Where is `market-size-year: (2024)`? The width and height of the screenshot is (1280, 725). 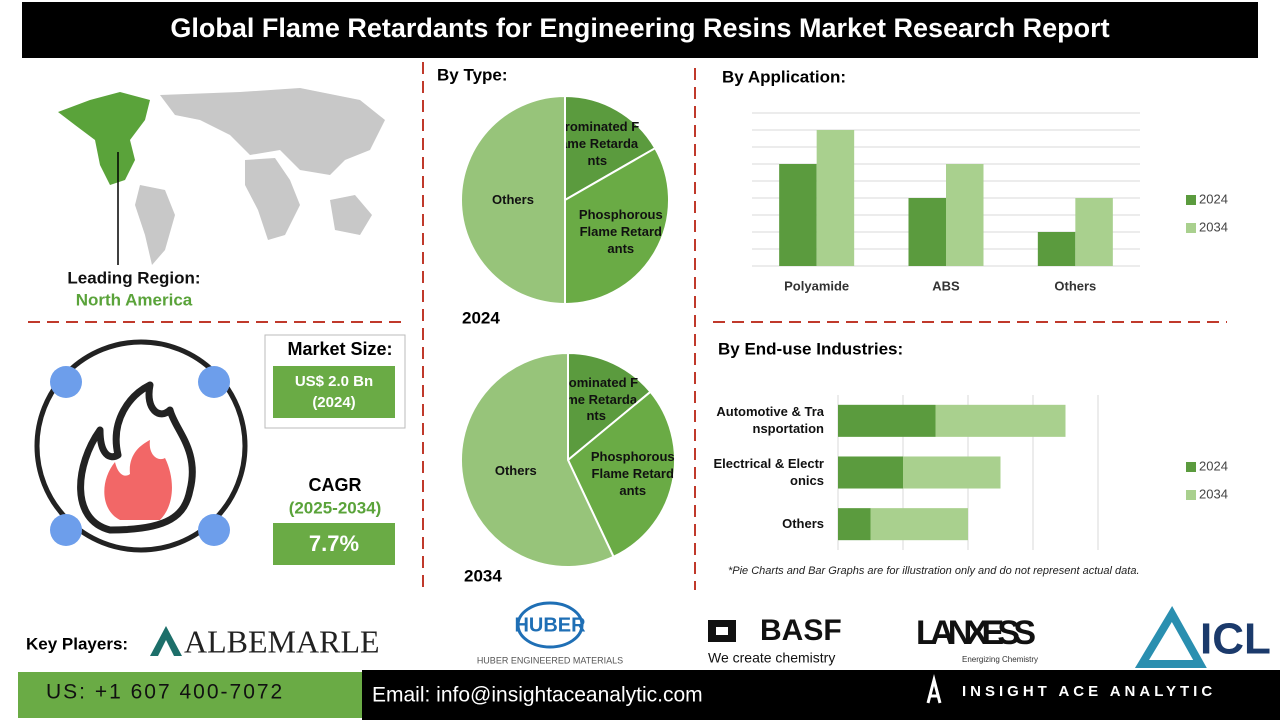
market-size-year: (2024) is located at coordinates (333, 402).